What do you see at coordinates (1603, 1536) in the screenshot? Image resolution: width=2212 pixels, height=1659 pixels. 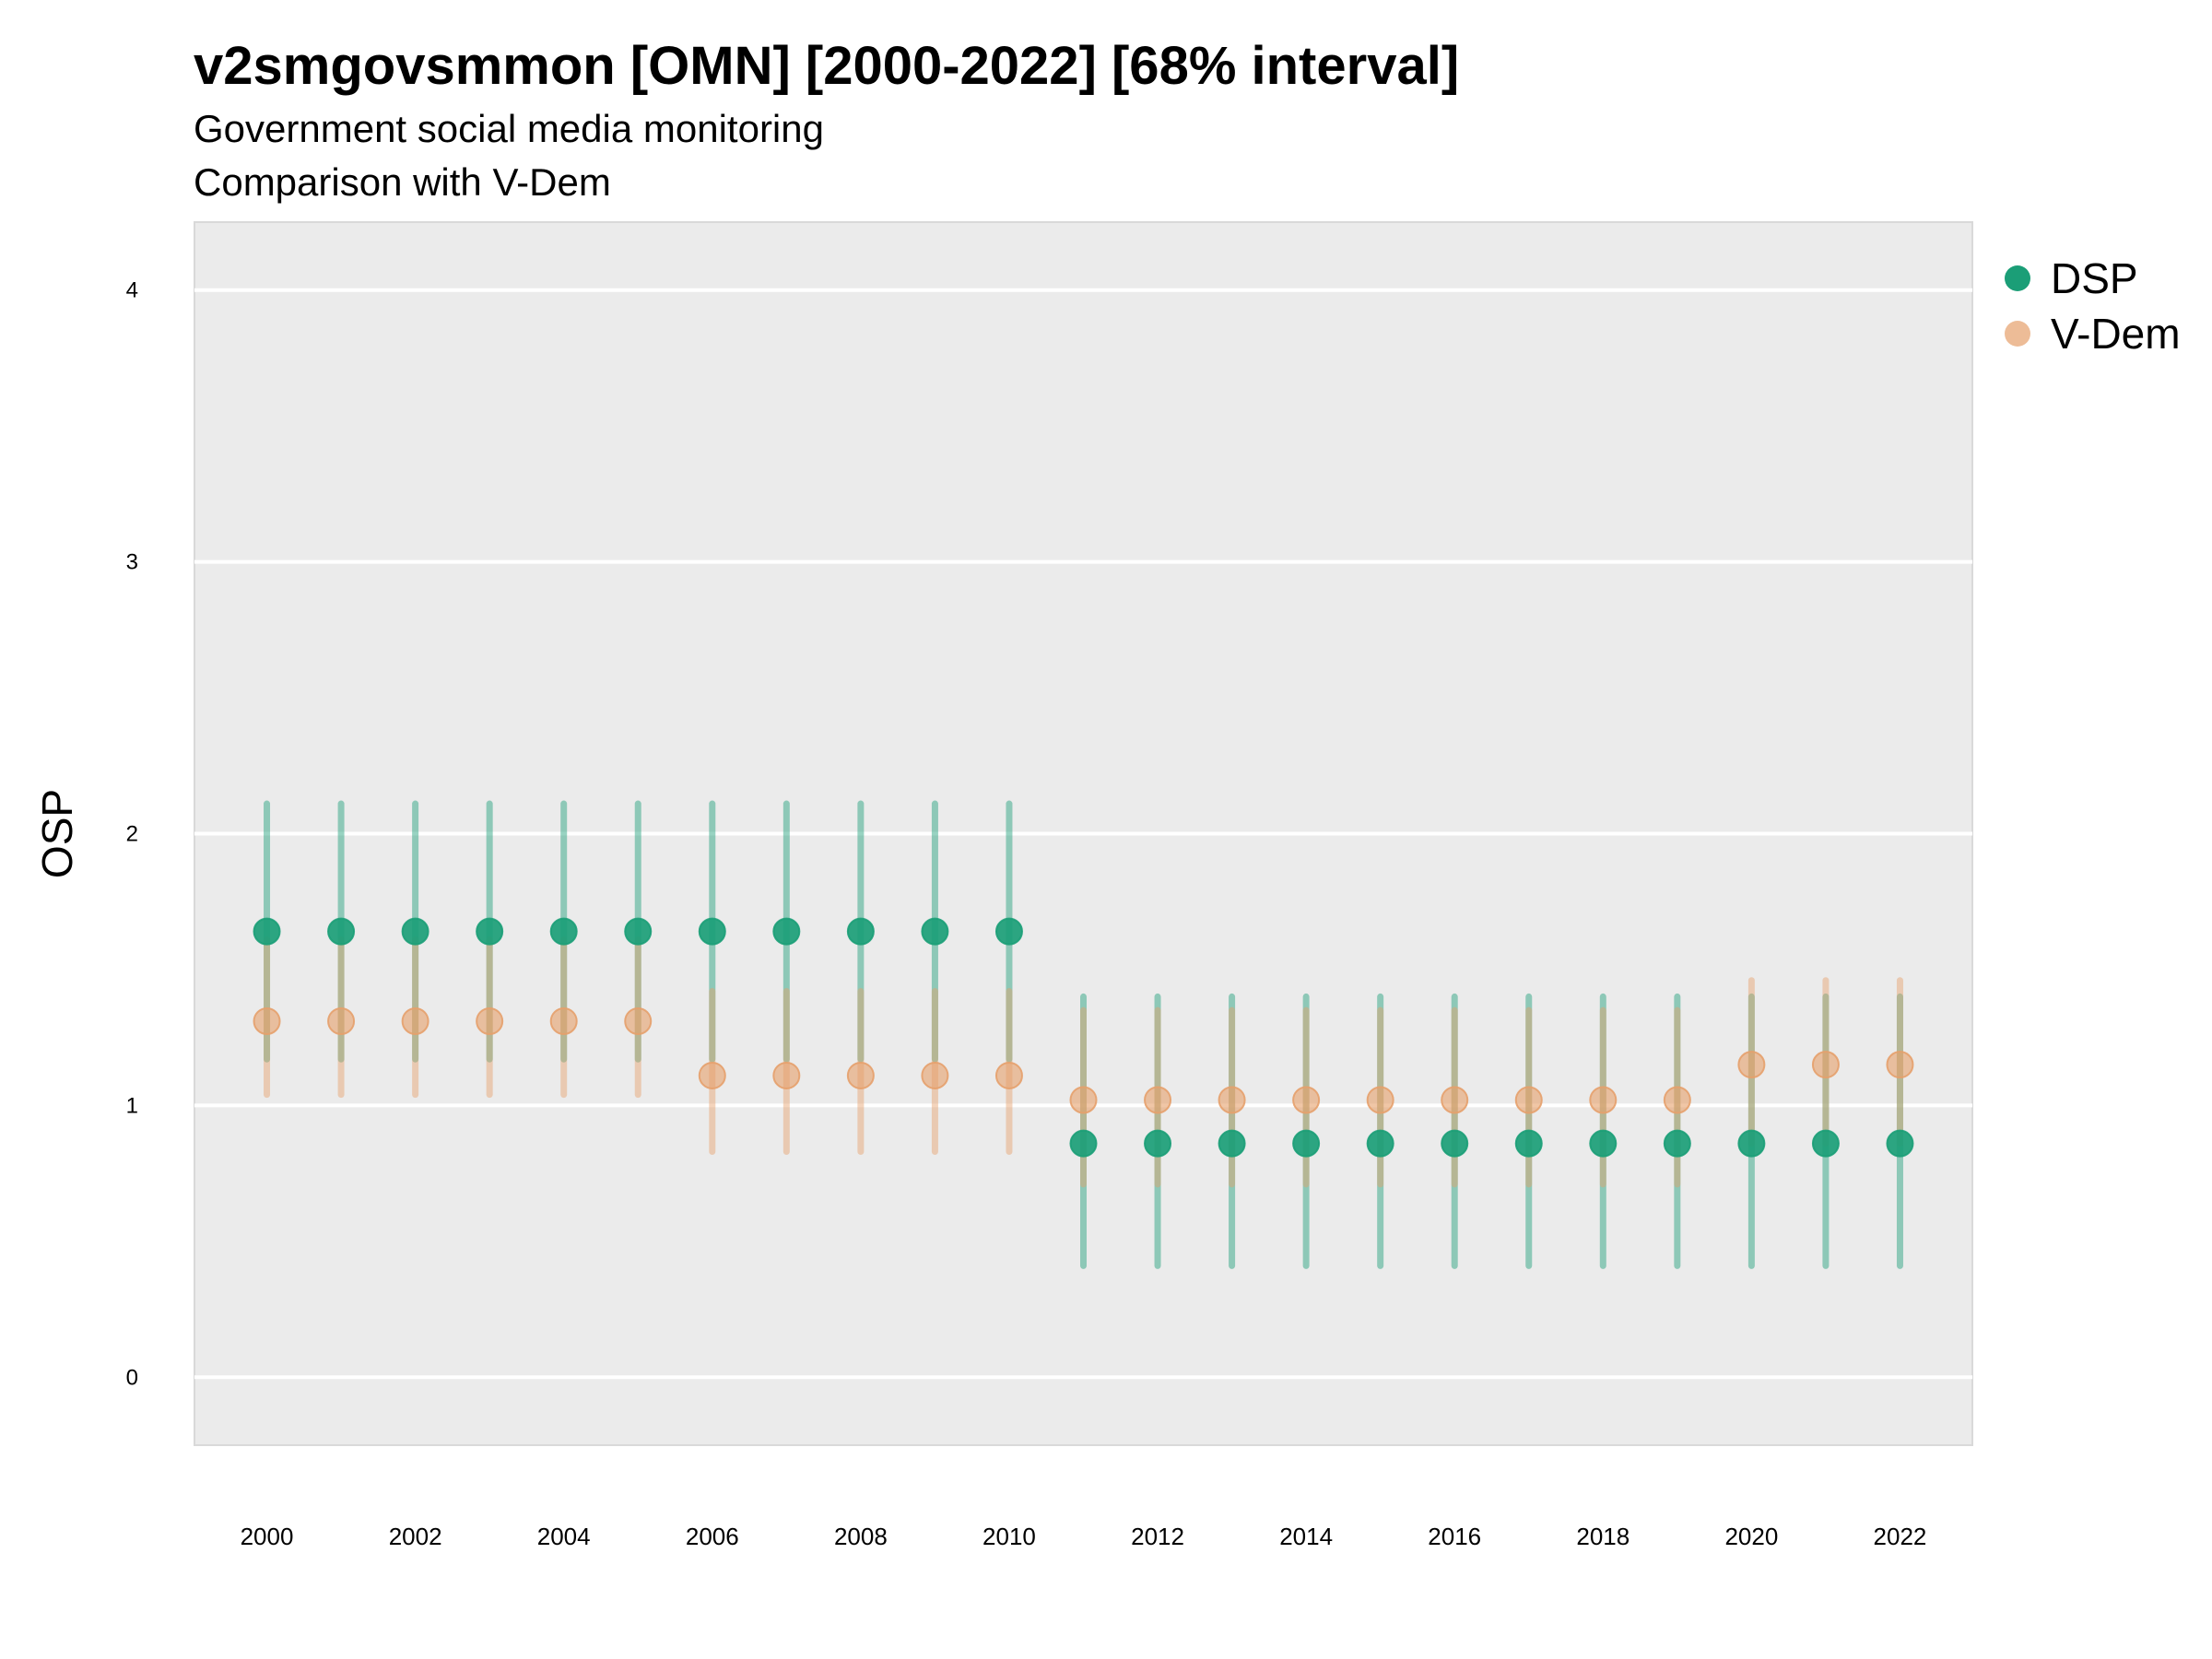 I see `x-tick-label: 2018` at bounding box center [1603, 1536].